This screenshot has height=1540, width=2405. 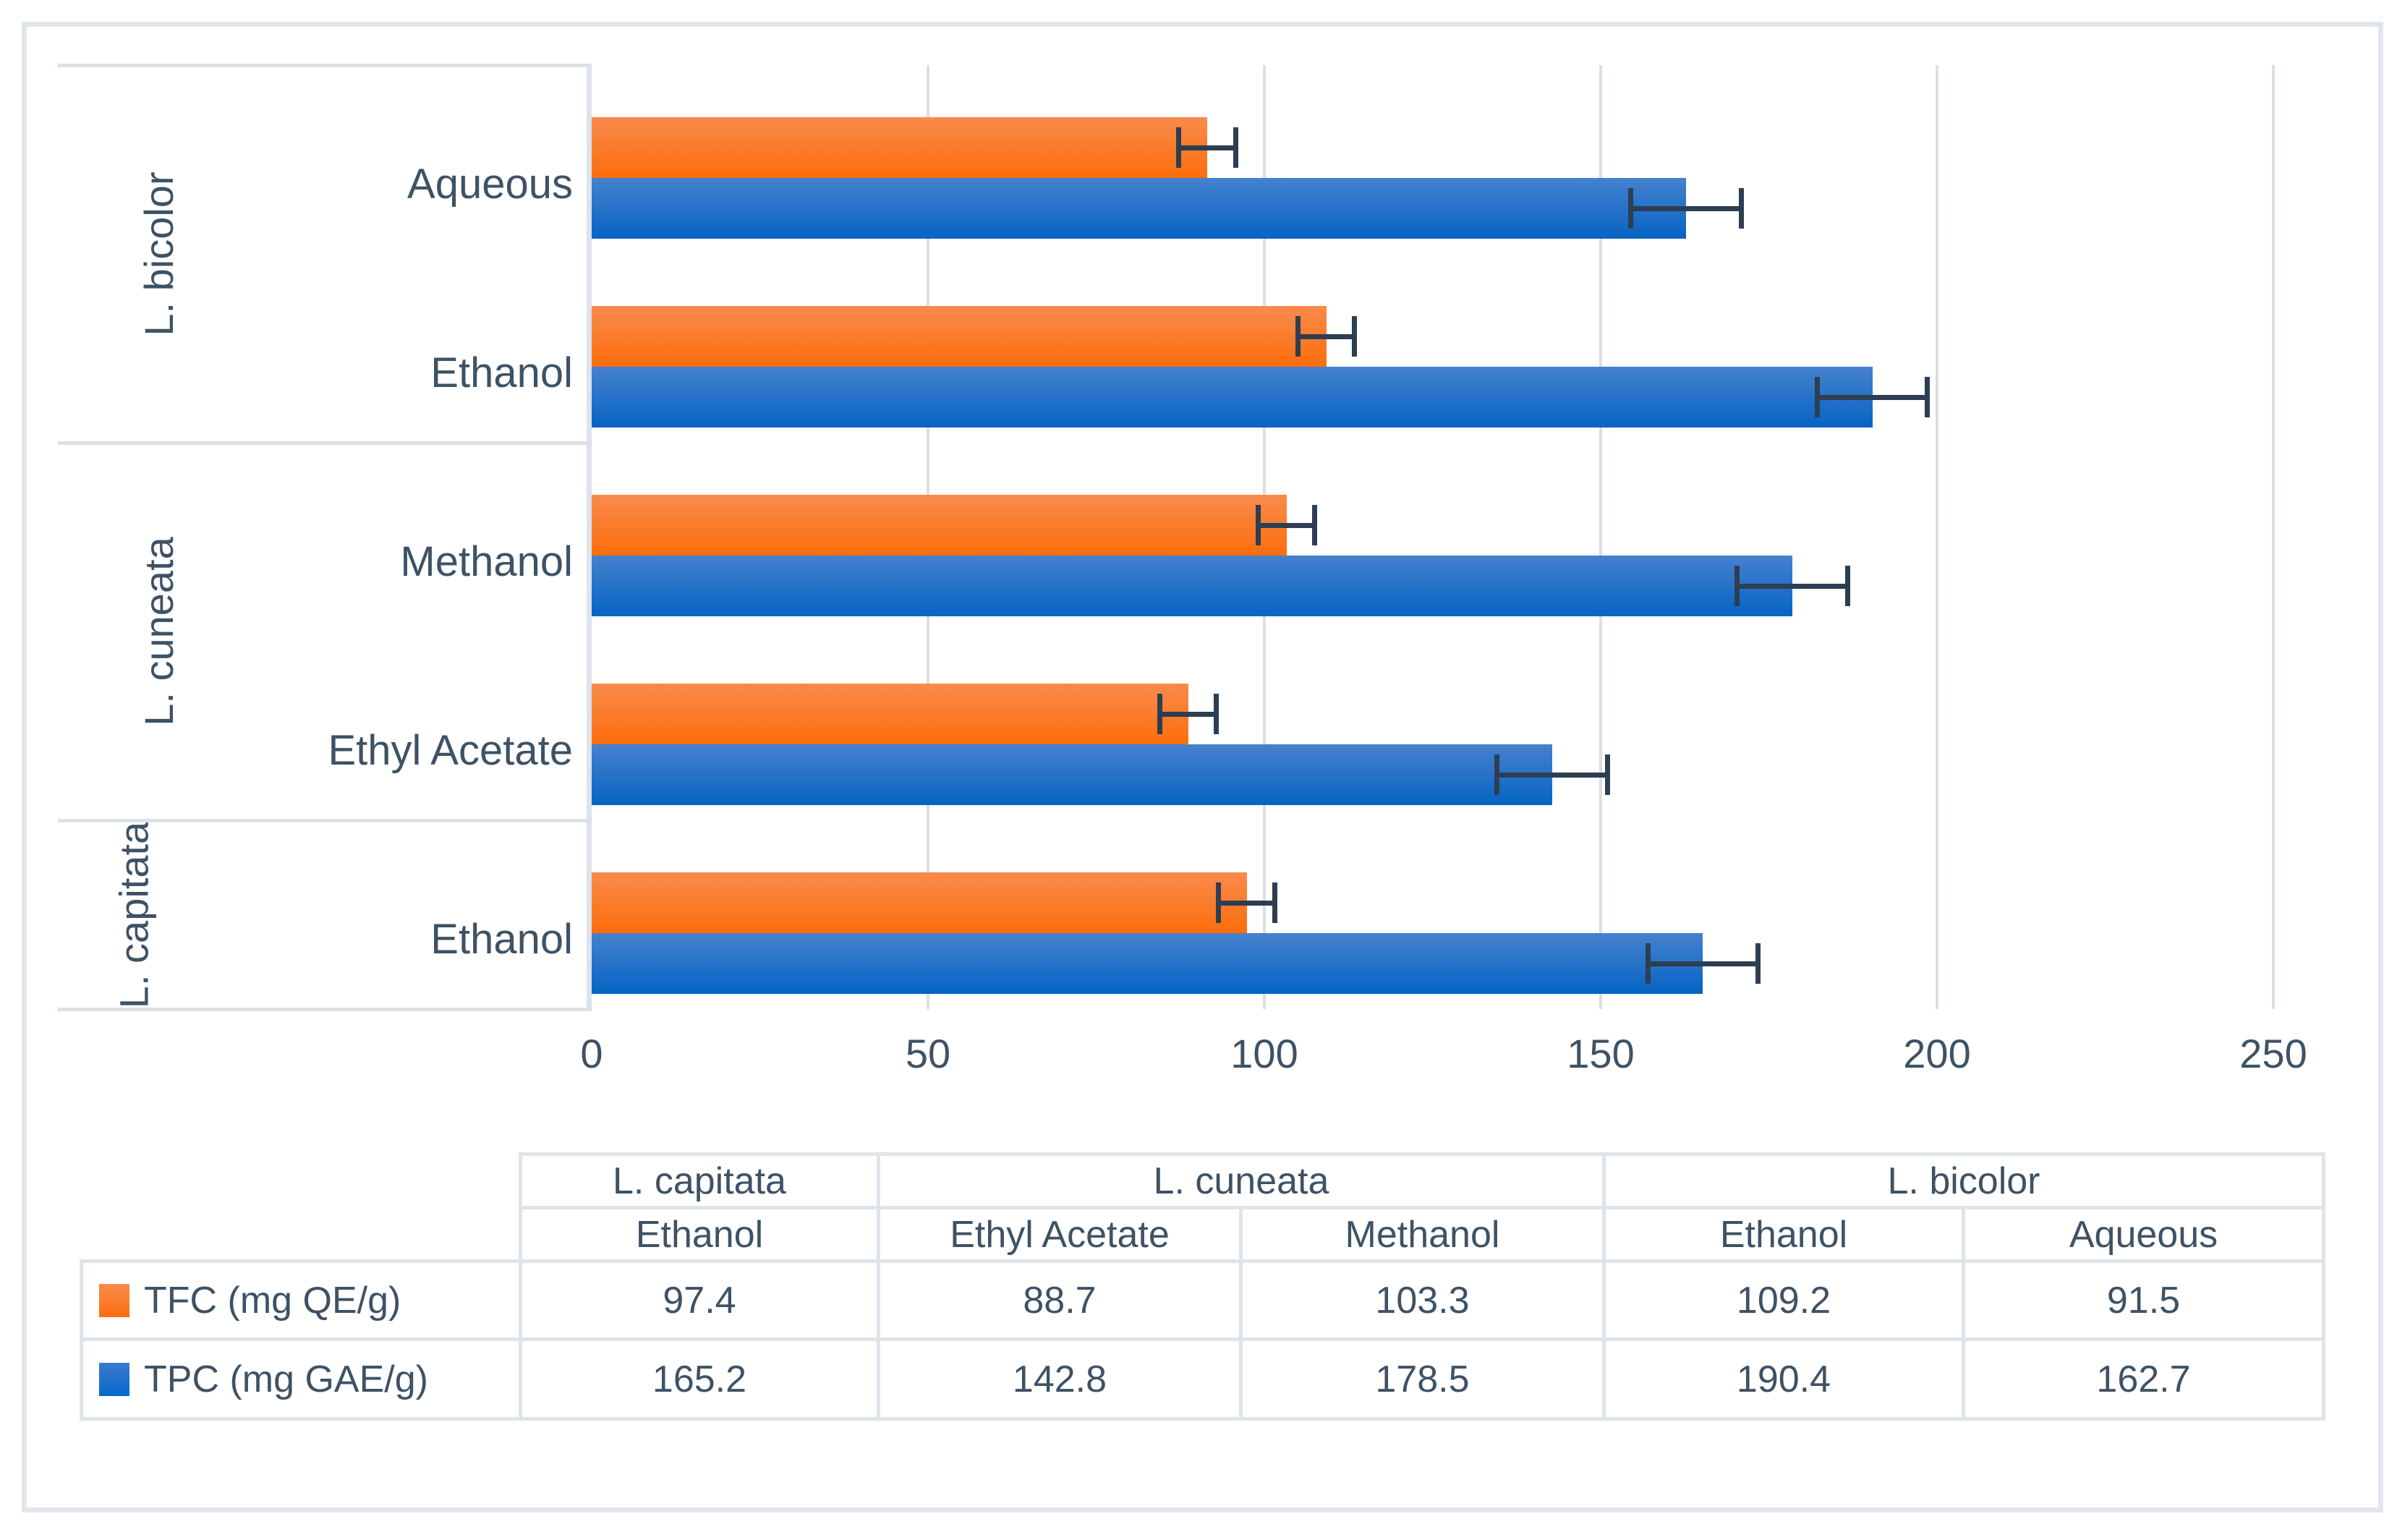 I want to click on legend-label-tpc: TPC (mg GAE/g), so click(x=286, y=1379).